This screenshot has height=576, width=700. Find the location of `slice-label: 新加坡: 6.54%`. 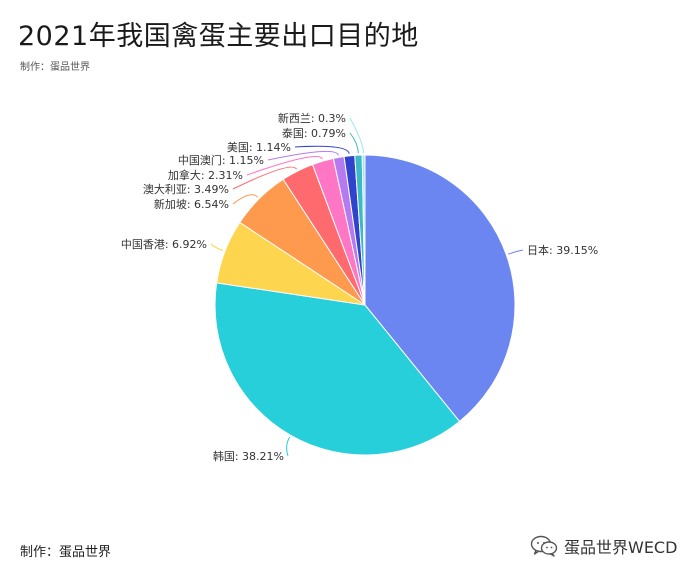

slice-label: 新加坡: 6.54% is located at coordinates (191, 204).